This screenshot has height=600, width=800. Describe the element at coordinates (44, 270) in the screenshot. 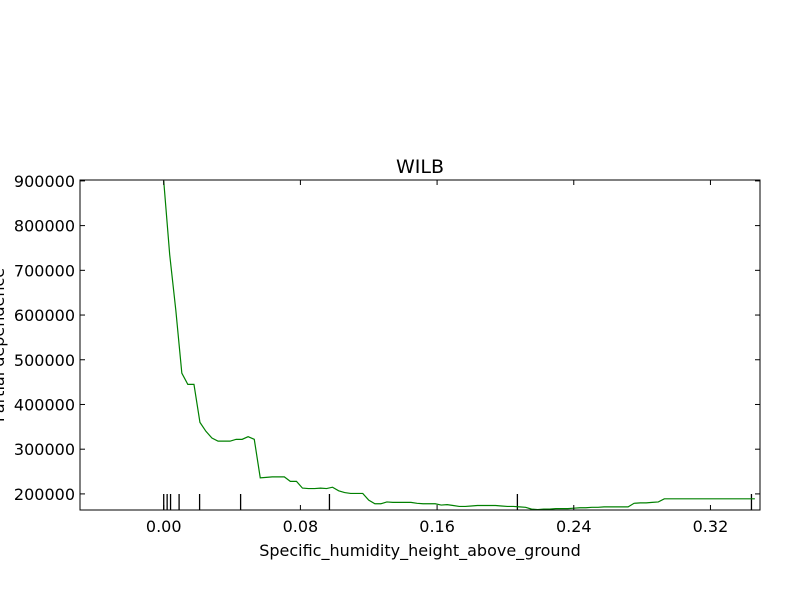

I see `y-tick-label: 700000` at that location.